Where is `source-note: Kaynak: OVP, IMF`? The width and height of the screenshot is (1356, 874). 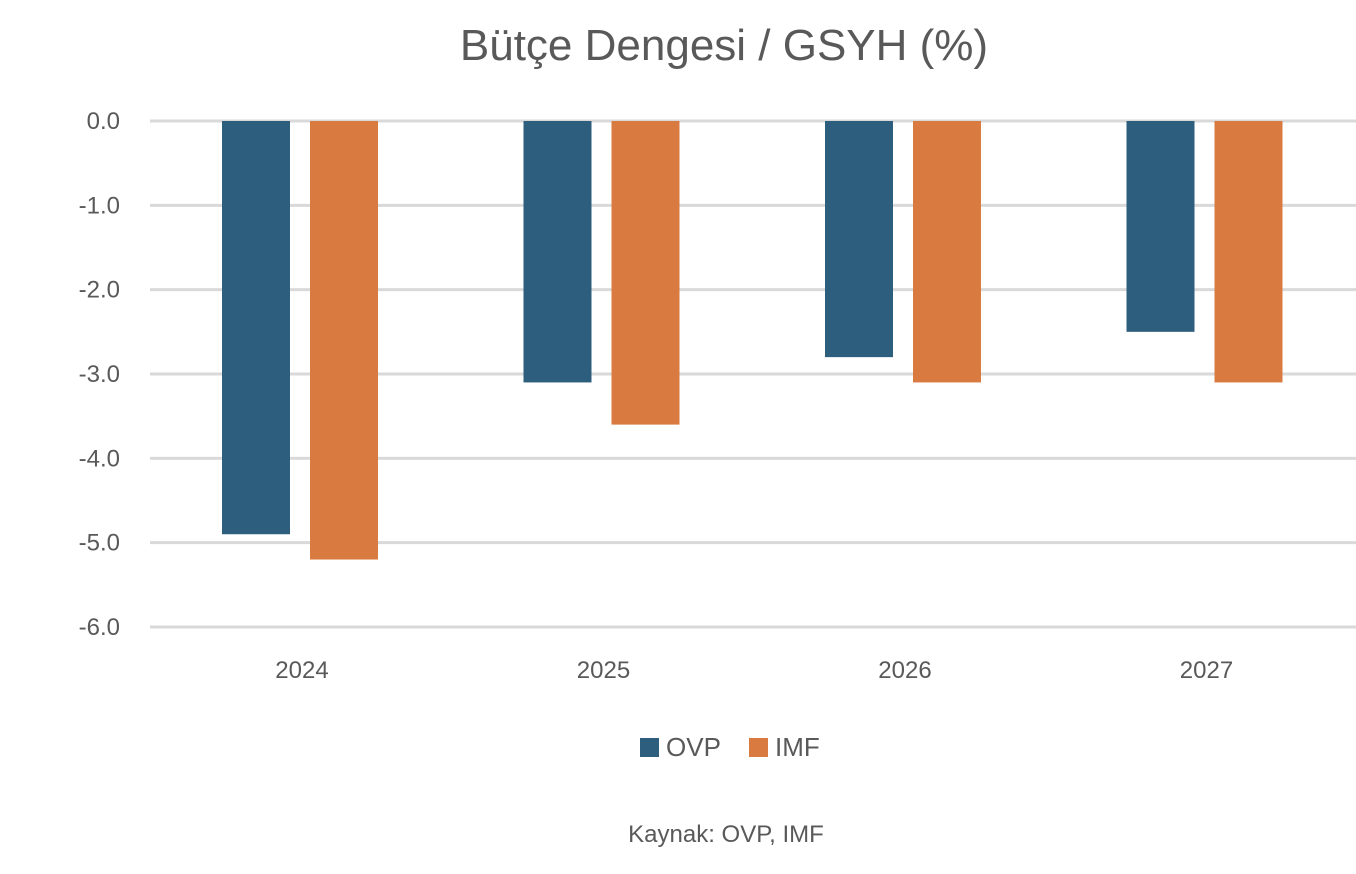
source-note: Kaynak: OVP, IMF is located at coordinates (726, 834).